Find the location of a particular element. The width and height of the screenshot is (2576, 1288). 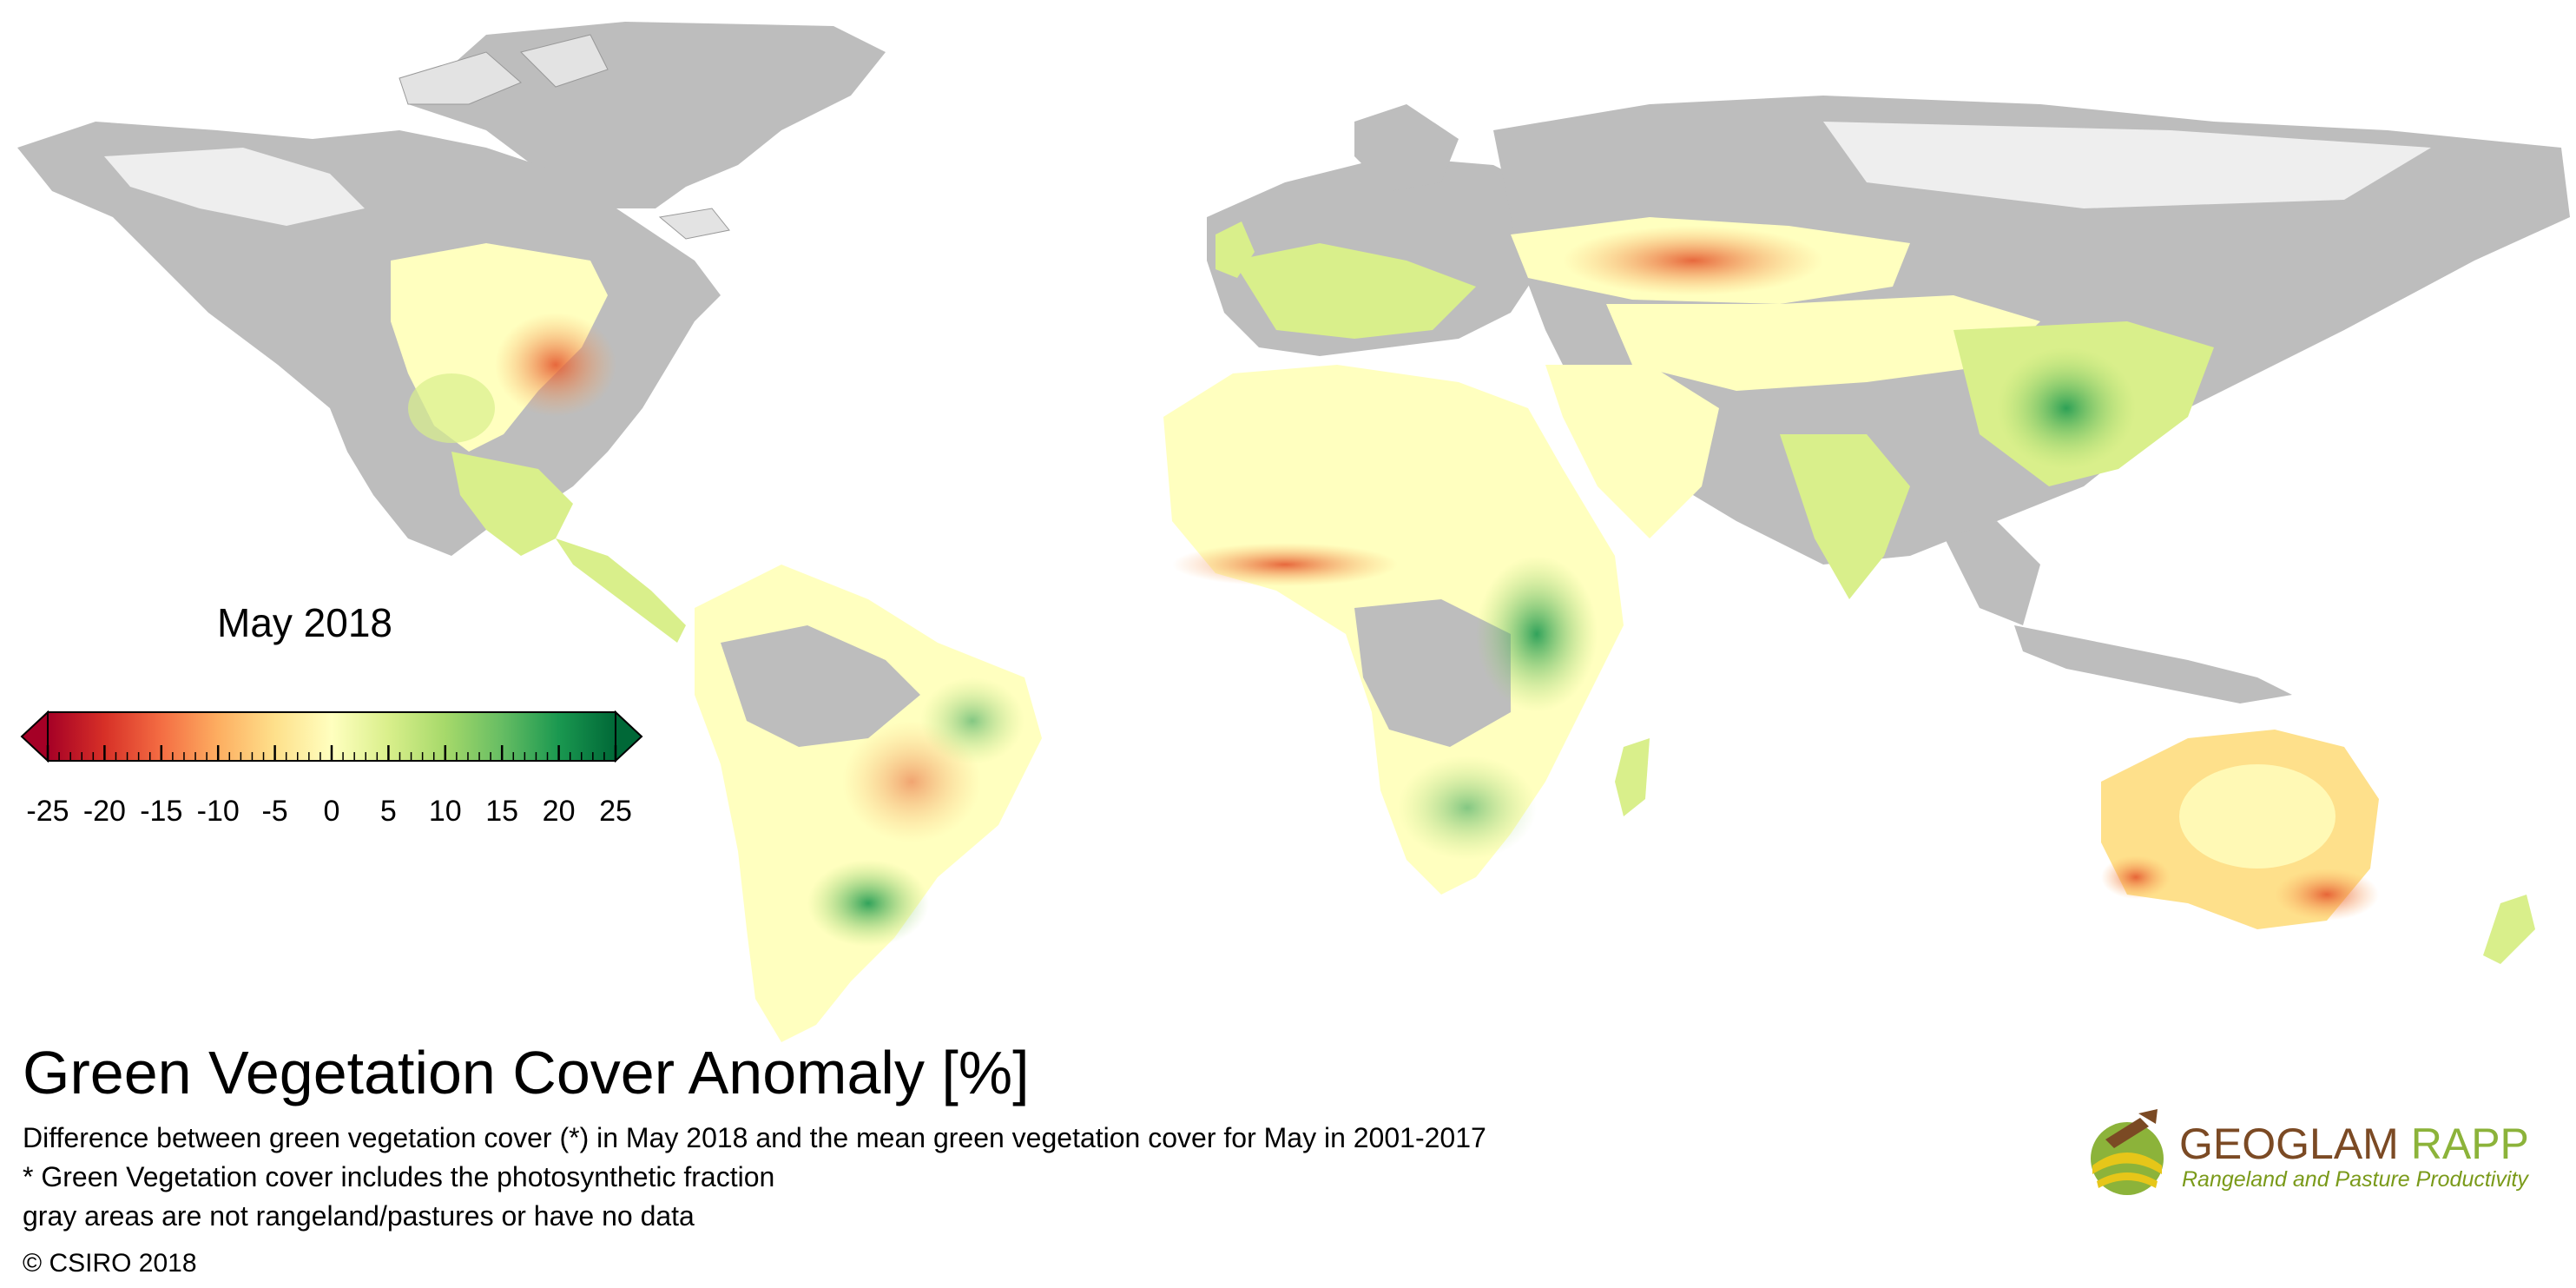

colorbar-tick-label: 0 is located at coordinates (332, 812).